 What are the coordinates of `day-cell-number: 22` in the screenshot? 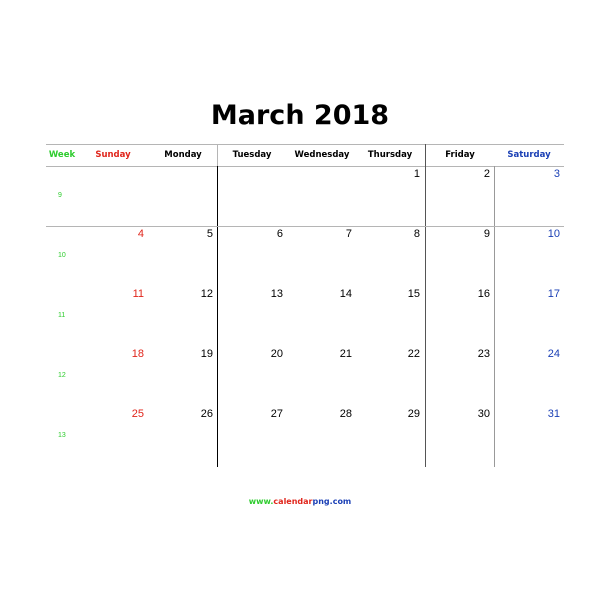 It's located at (413, 354).